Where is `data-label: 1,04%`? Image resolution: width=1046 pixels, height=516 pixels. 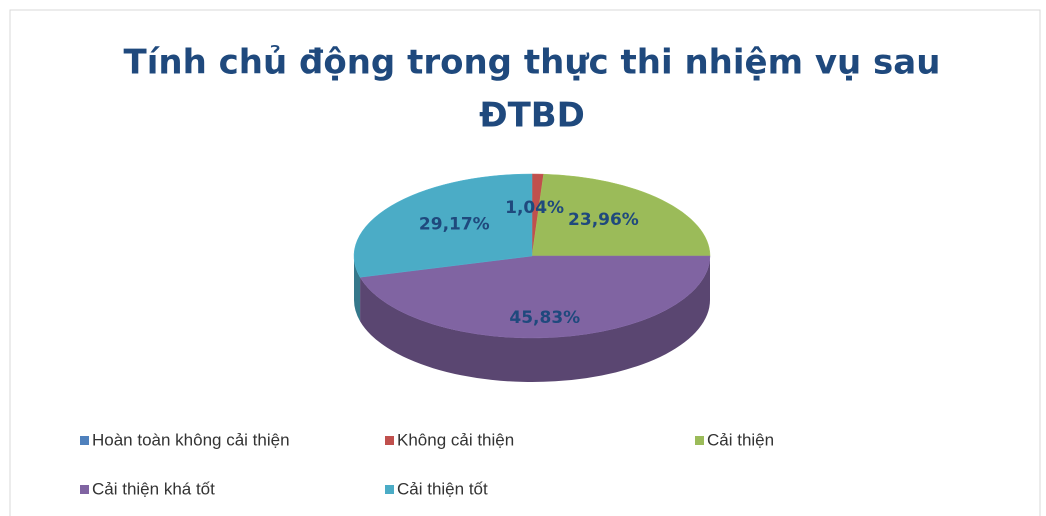
data-label: 1,04% is located at coordinates (534, 208).